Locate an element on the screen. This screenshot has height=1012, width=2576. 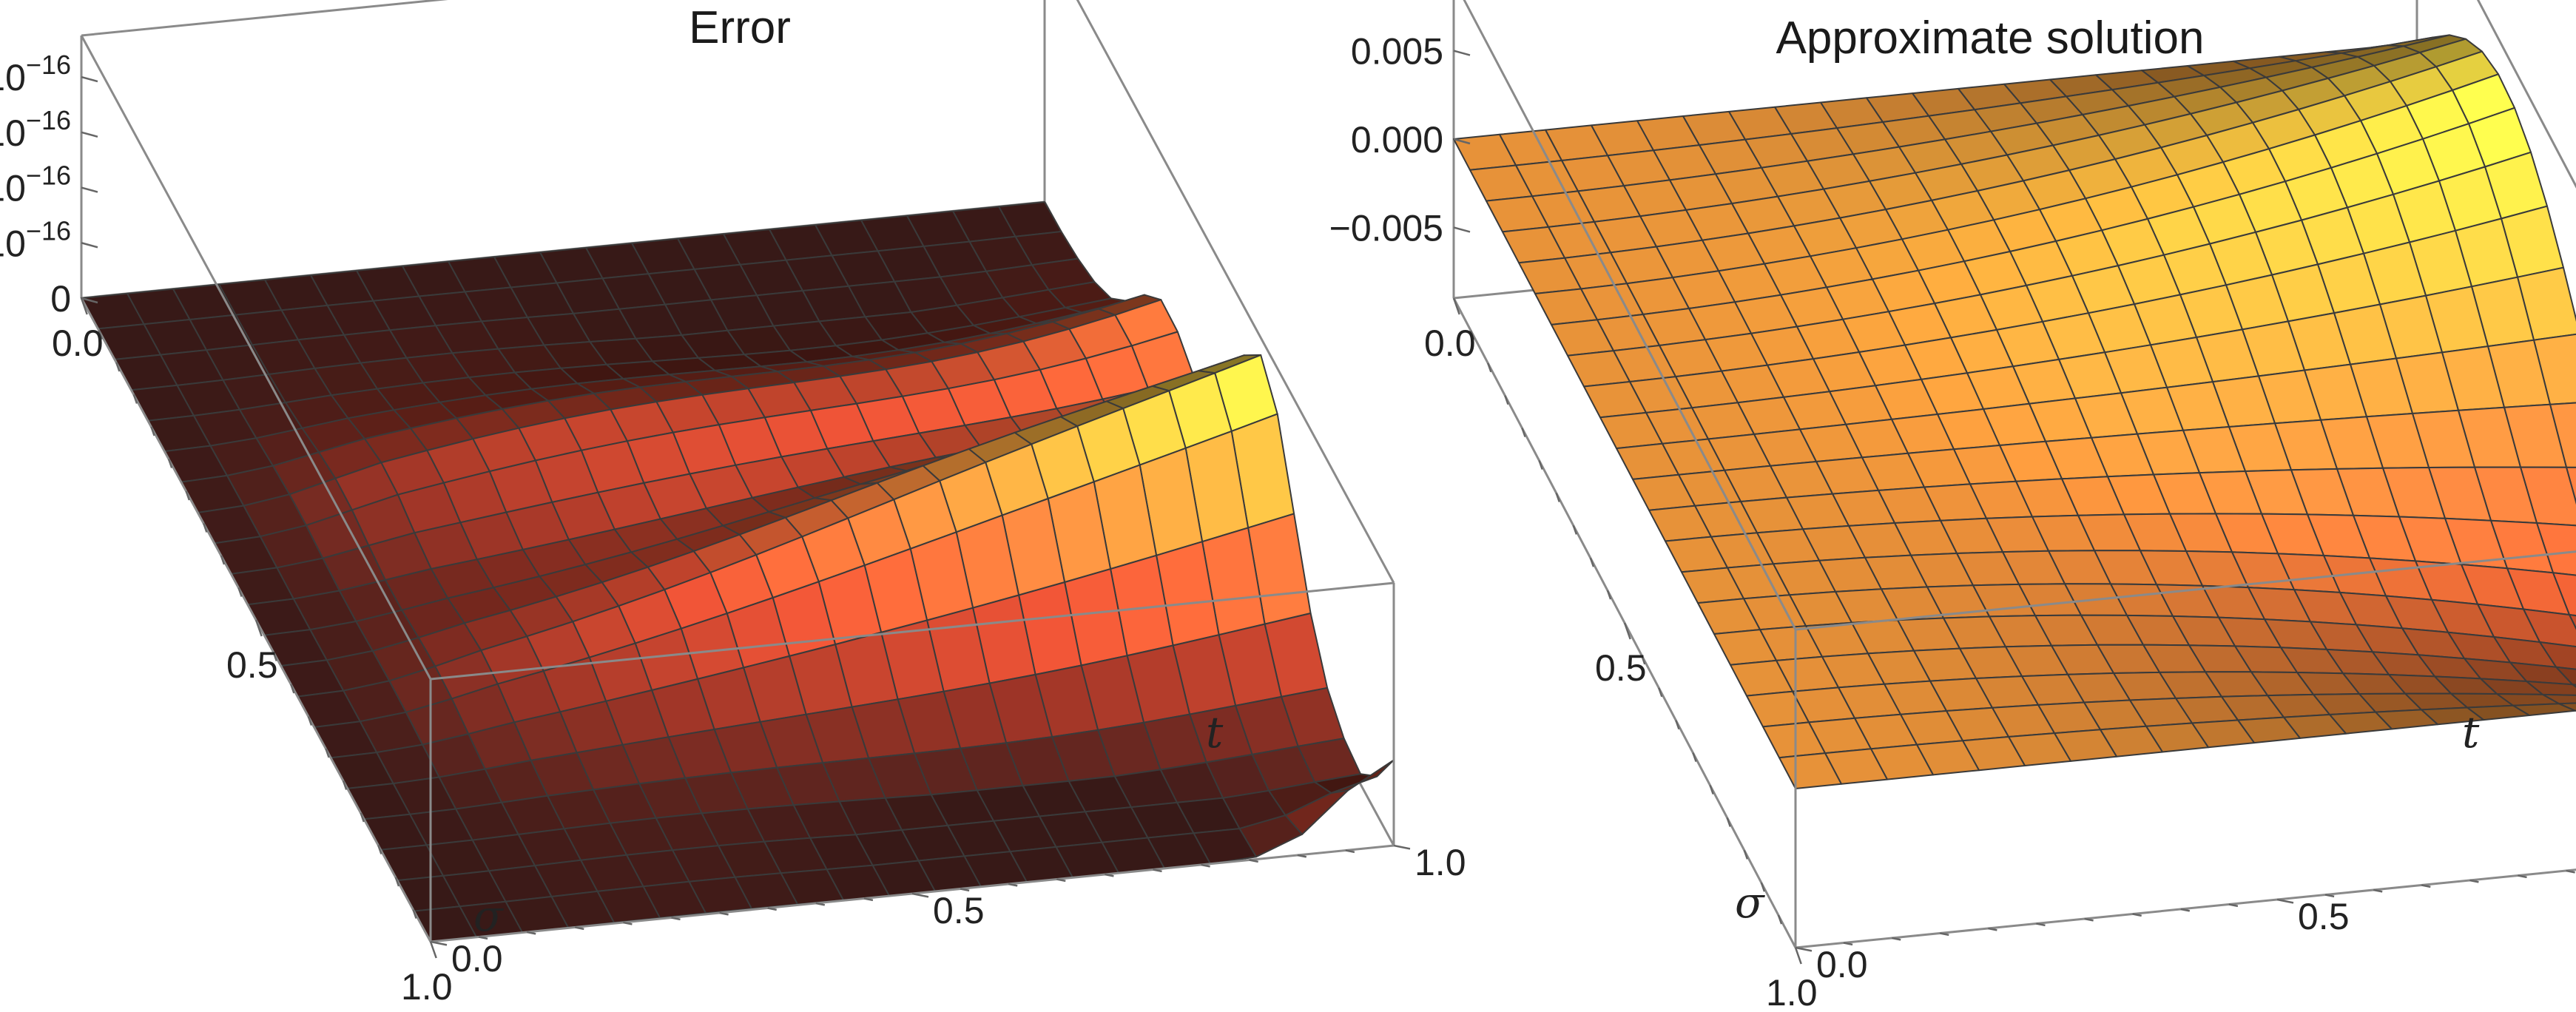
x-tick-label: 1.0 is located at coordinates (1792, 992).